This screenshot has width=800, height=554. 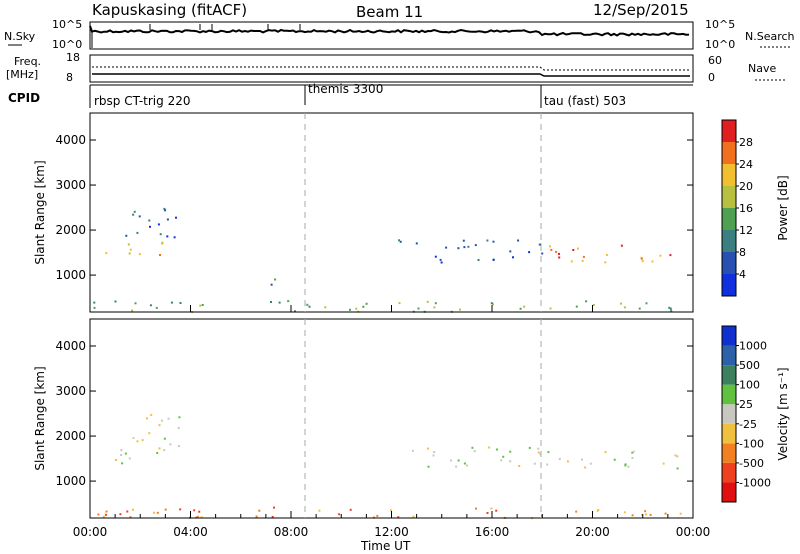 What do you see at coordinates (70, 140) in the screenshot?
I see `y-tick-label: 4000` at bounding box center [70, 140].